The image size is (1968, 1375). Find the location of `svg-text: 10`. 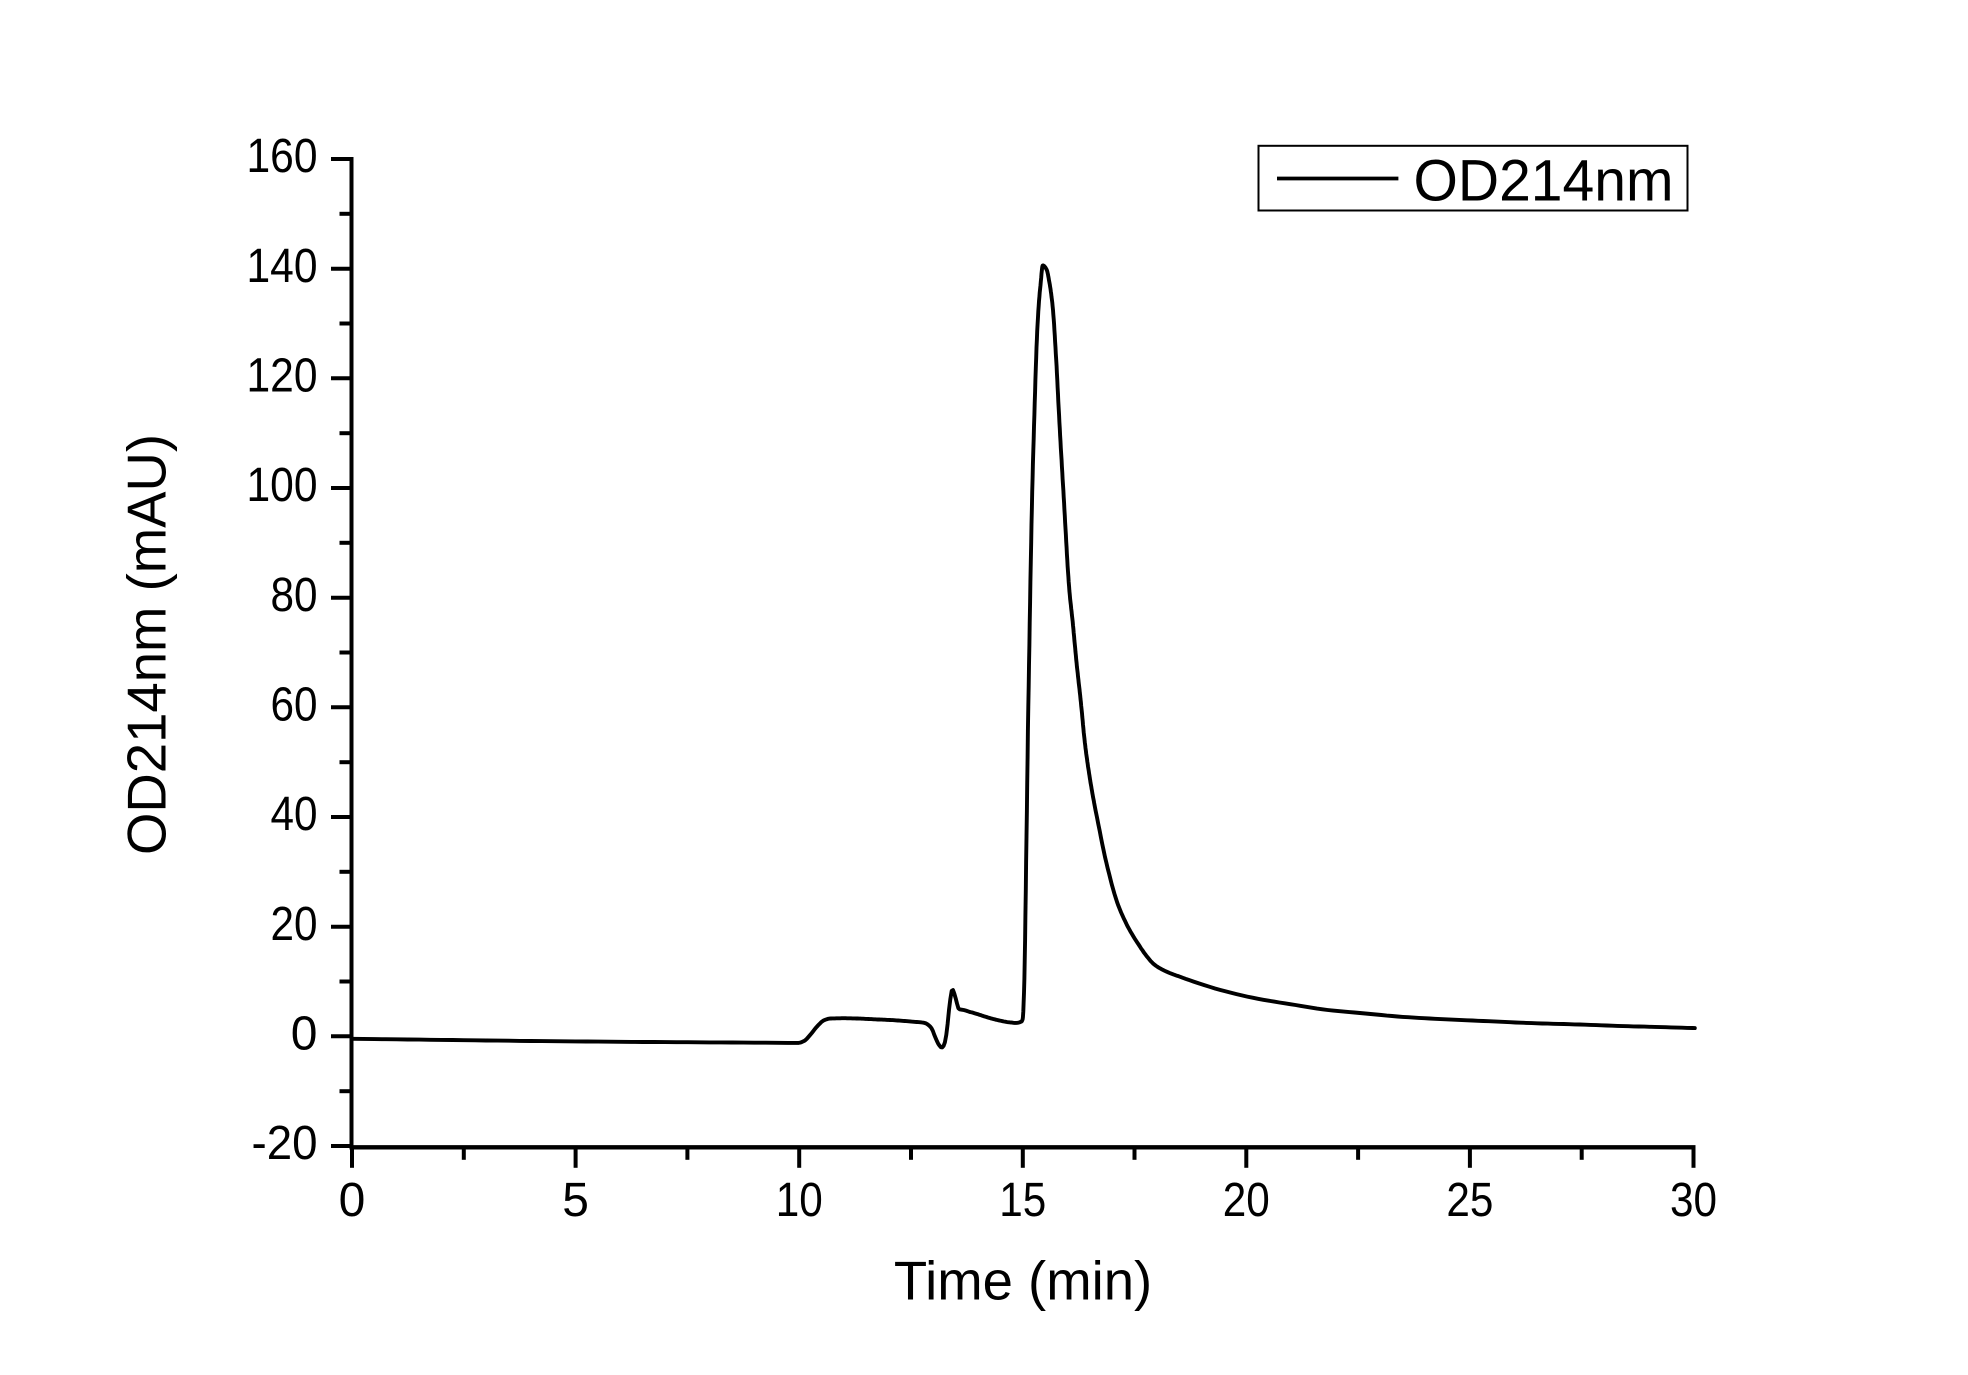

svg-text: 10 is located at coordinates (799, 1200).